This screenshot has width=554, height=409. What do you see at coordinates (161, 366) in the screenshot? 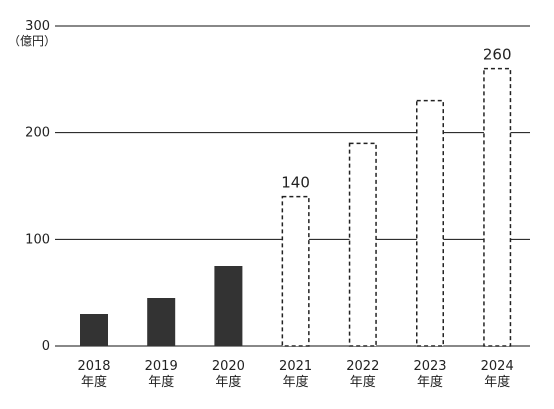
I see `x-tick-year: 2019` at bounding box center [161, 366].